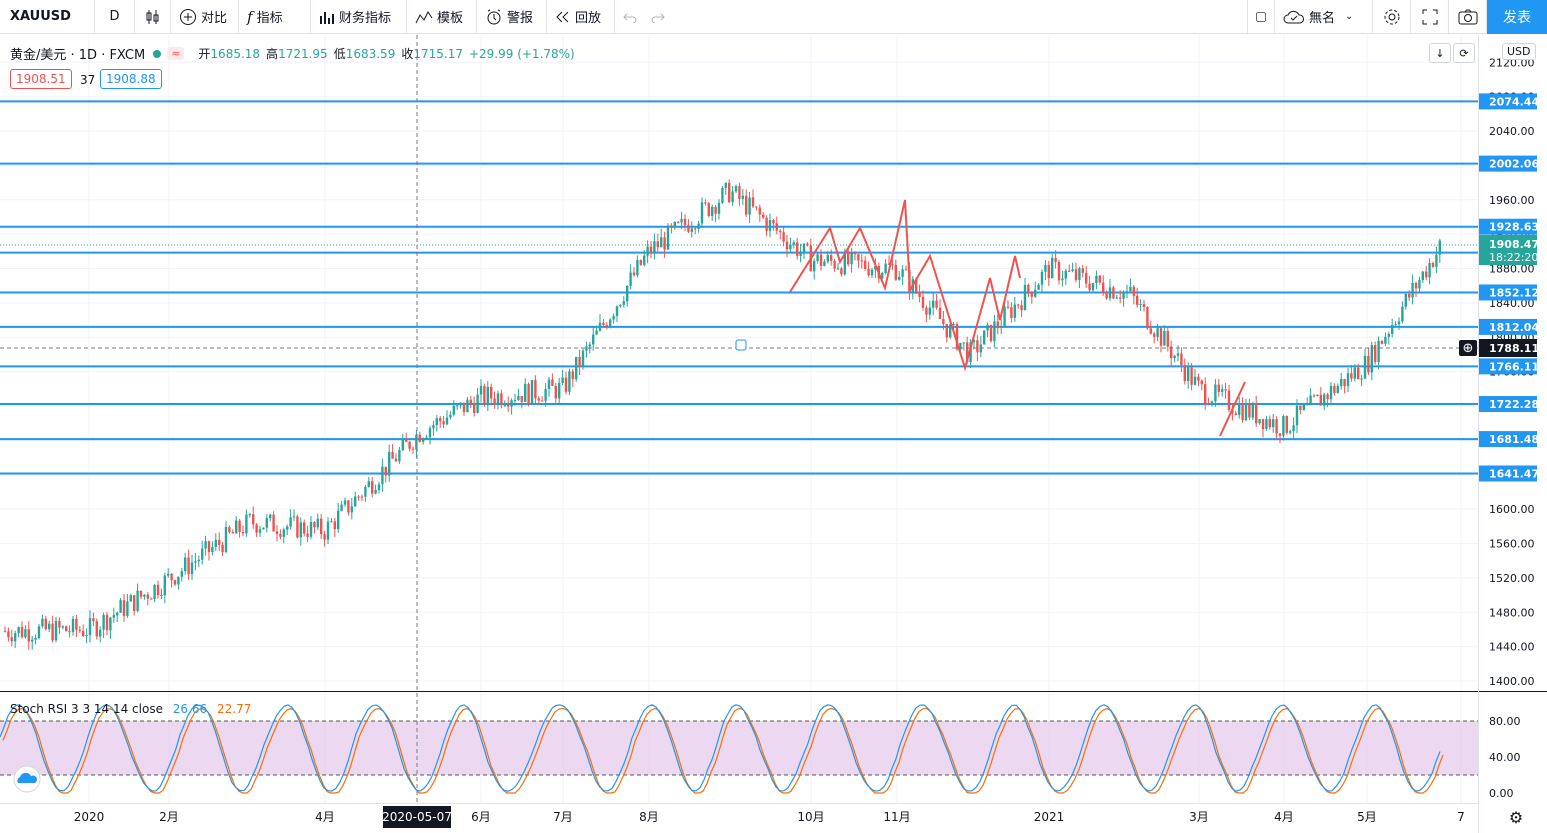  I want to click on series-title: 黄金/美元 · 1D · FXCM, so click(78, 55).